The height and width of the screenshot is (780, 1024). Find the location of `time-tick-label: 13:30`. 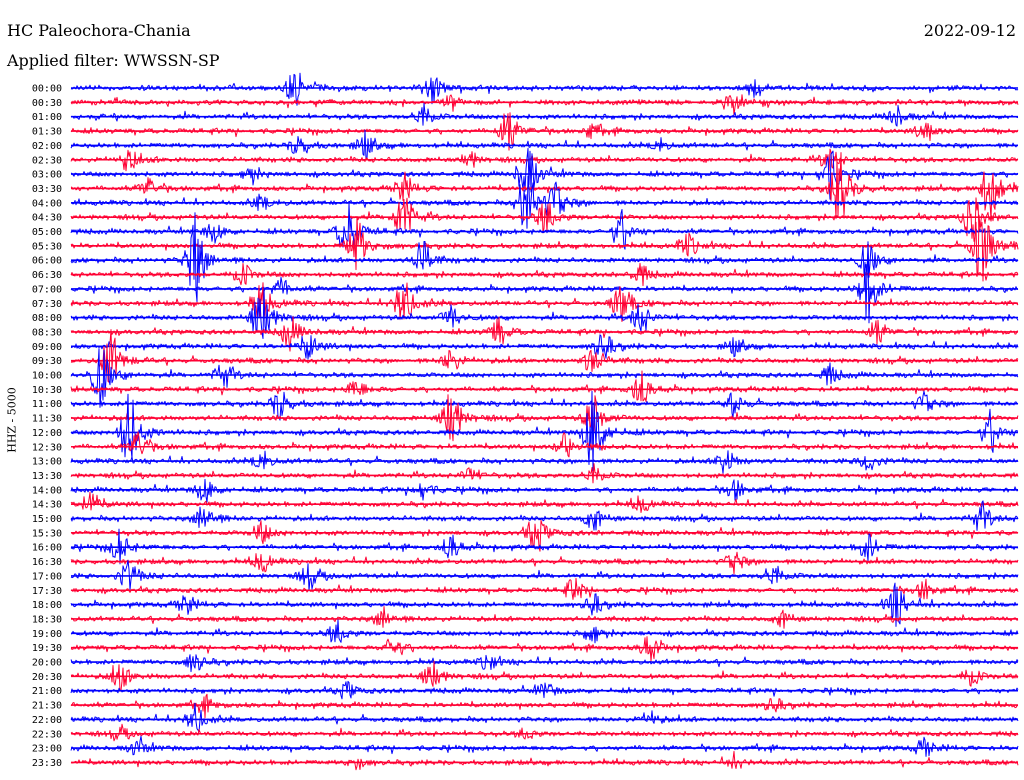

time-tick-label: 13:30 is located at coordinates (47, 476).